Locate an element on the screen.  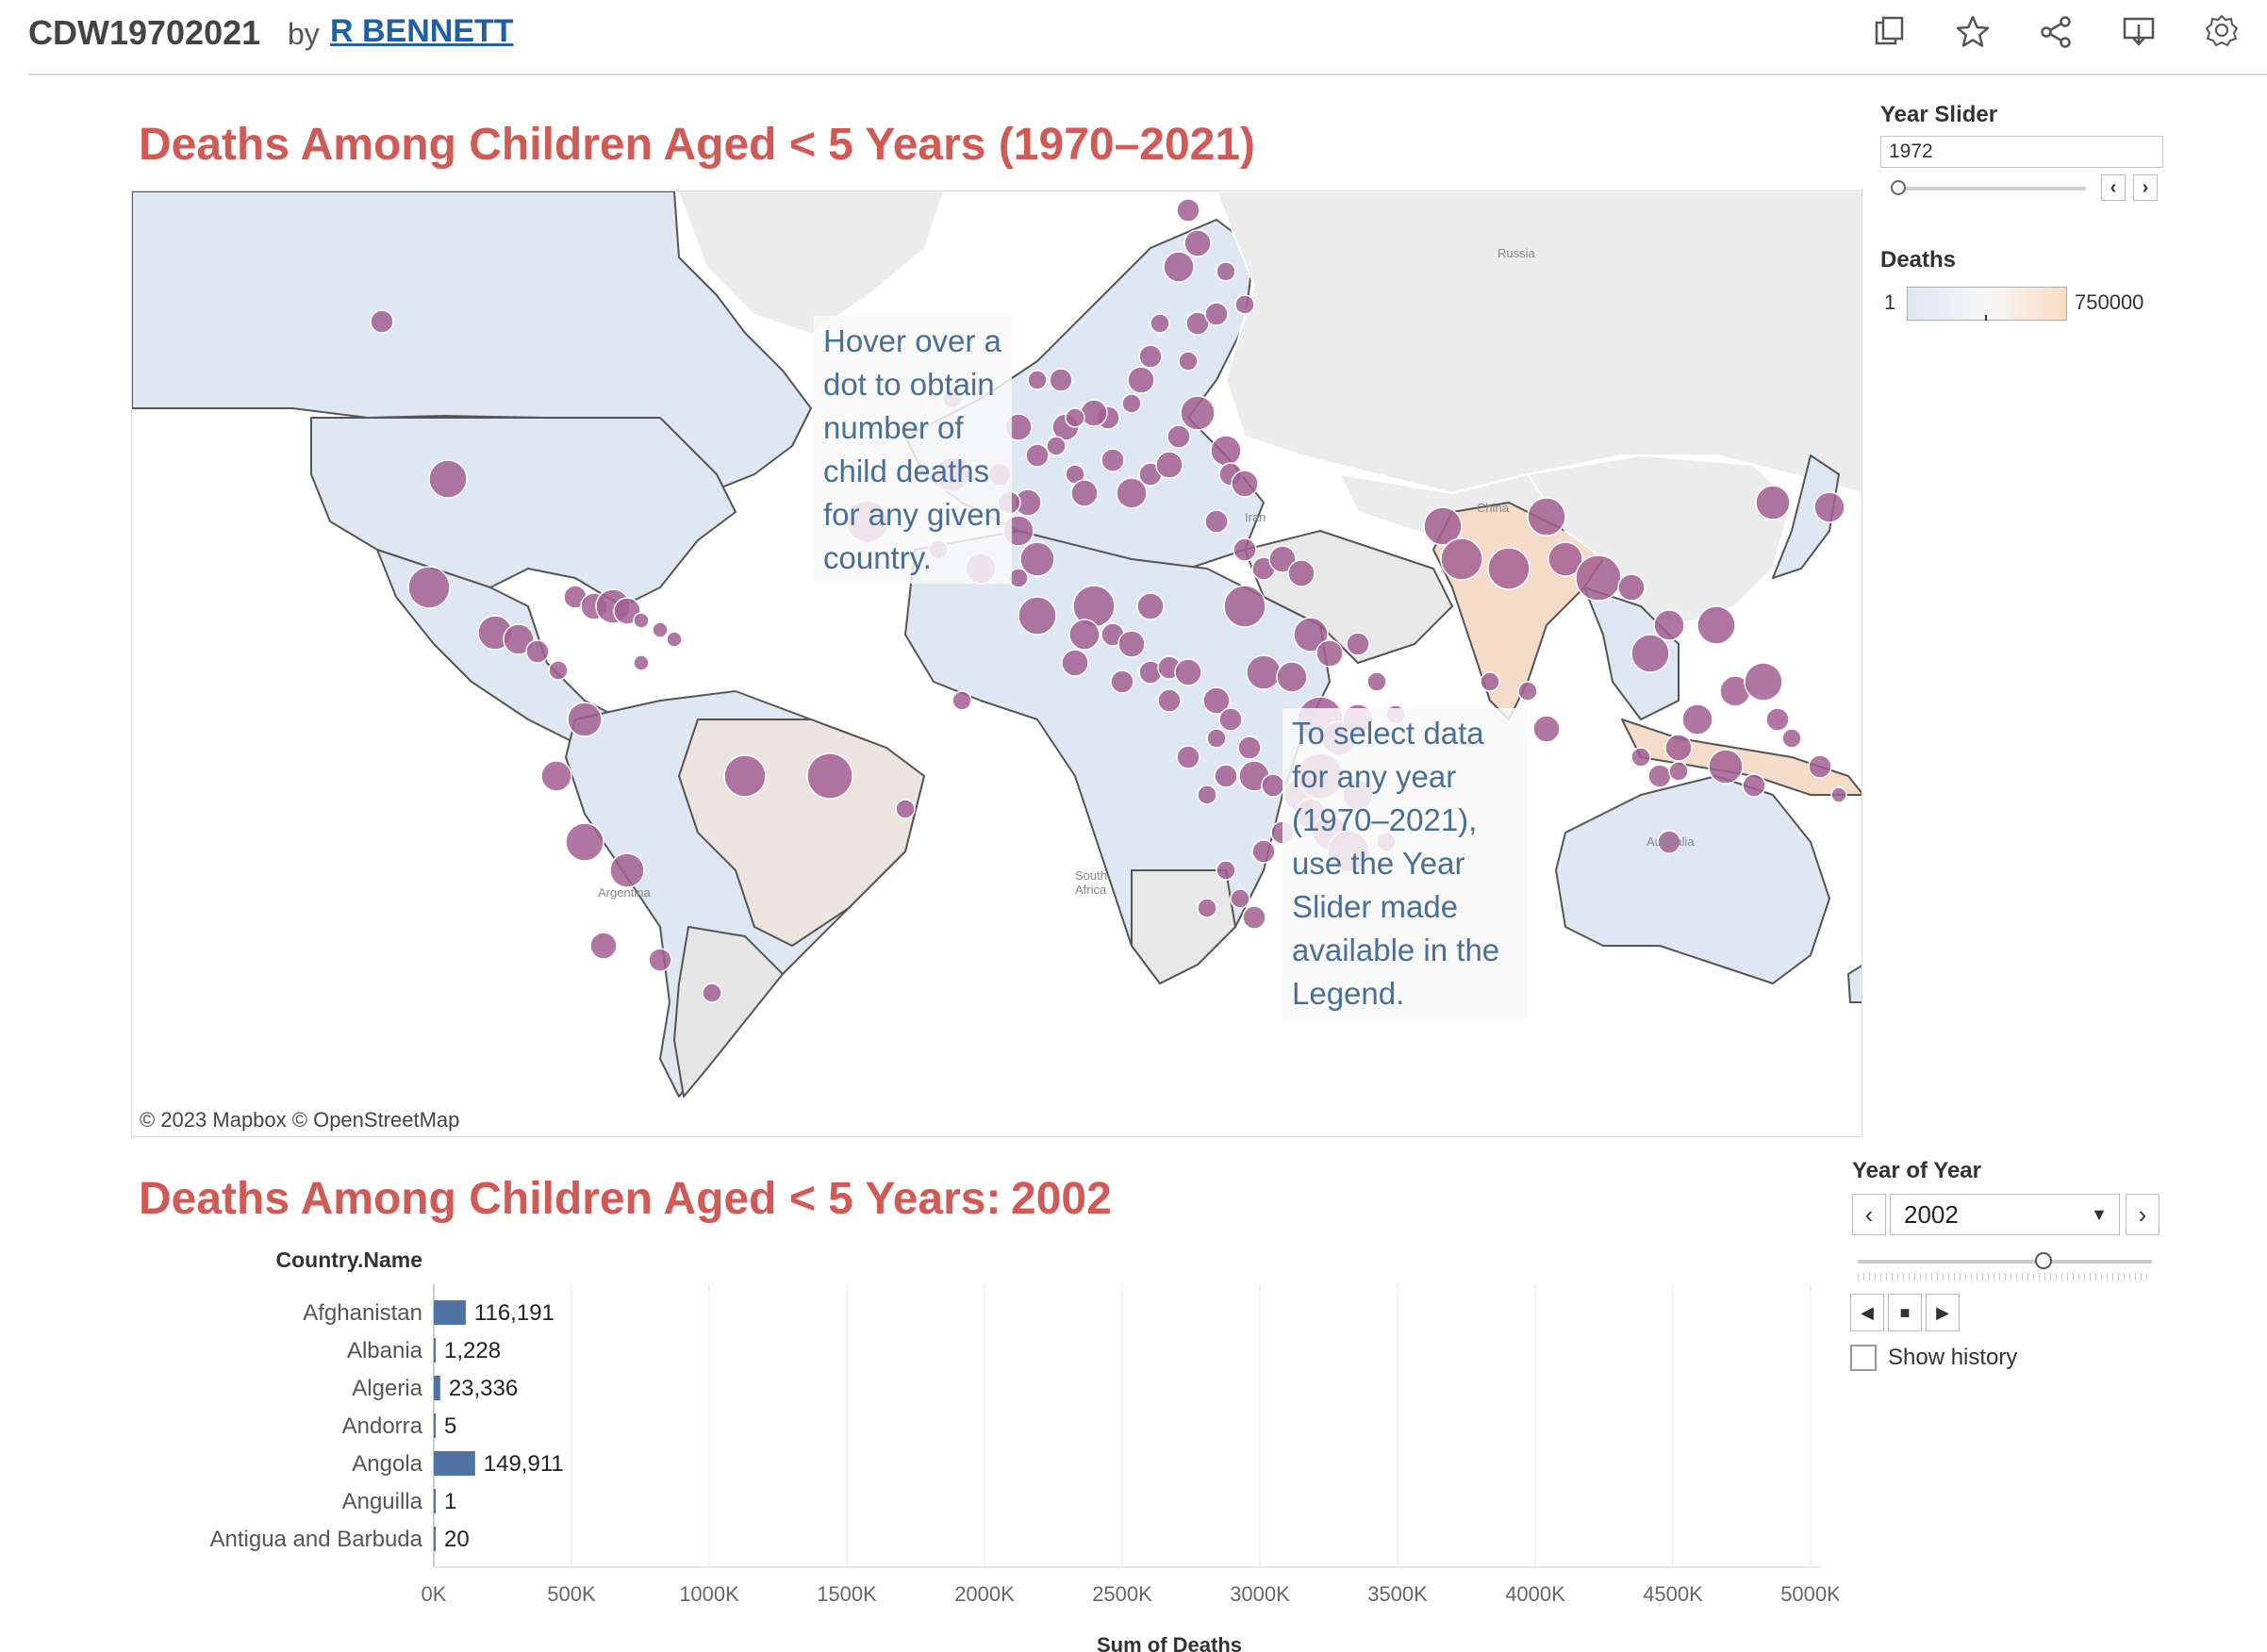
year-slider-prev-button: ‹ is located at coordinates (2113, 187).